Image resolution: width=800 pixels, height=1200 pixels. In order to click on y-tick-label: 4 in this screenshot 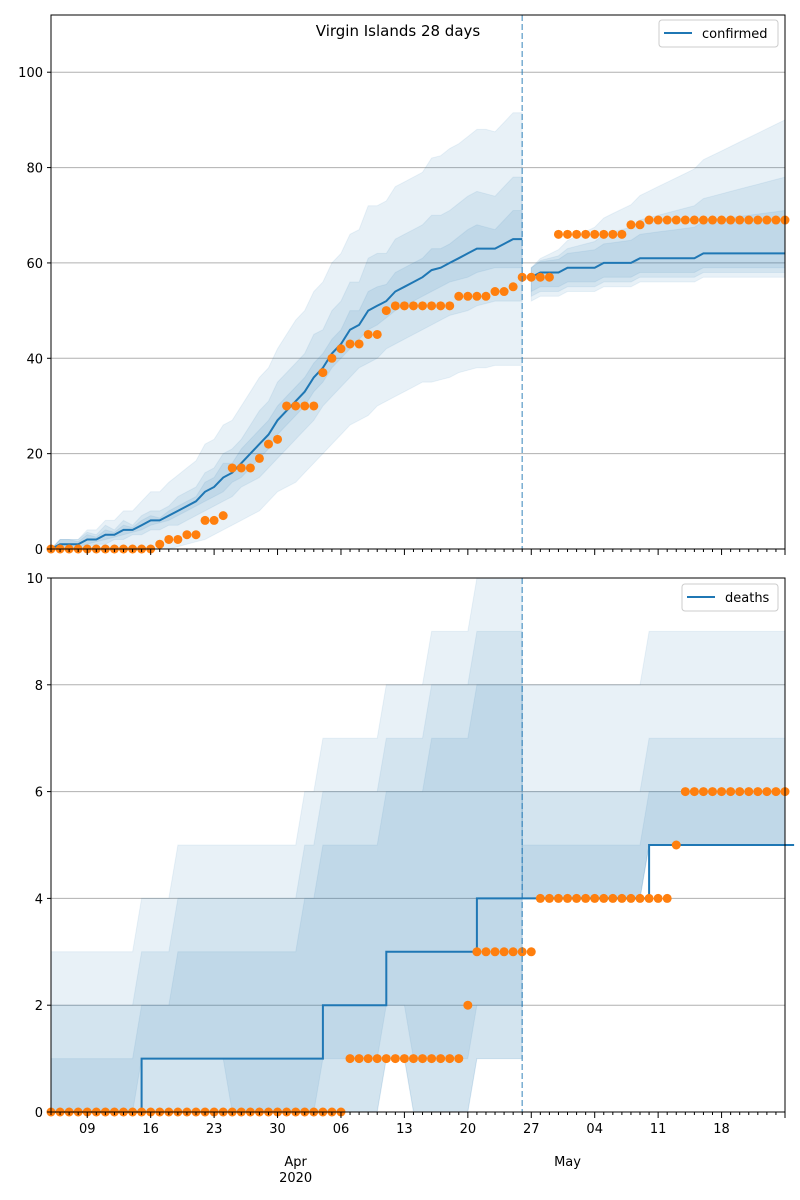, I will do `click(39, 899)`.